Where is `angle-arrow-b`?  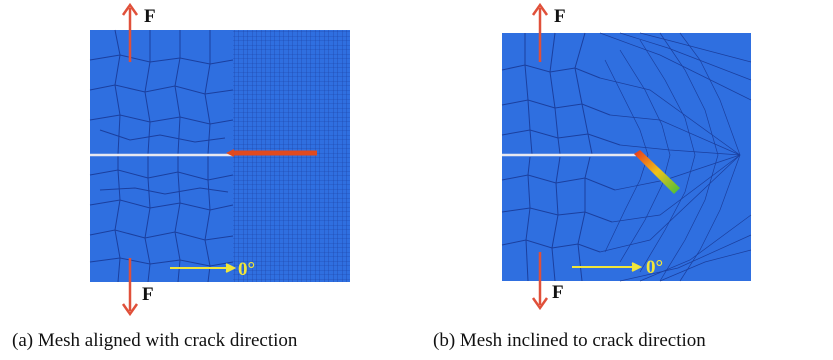
angle-arrow-b is located at coordinates (607, 267).